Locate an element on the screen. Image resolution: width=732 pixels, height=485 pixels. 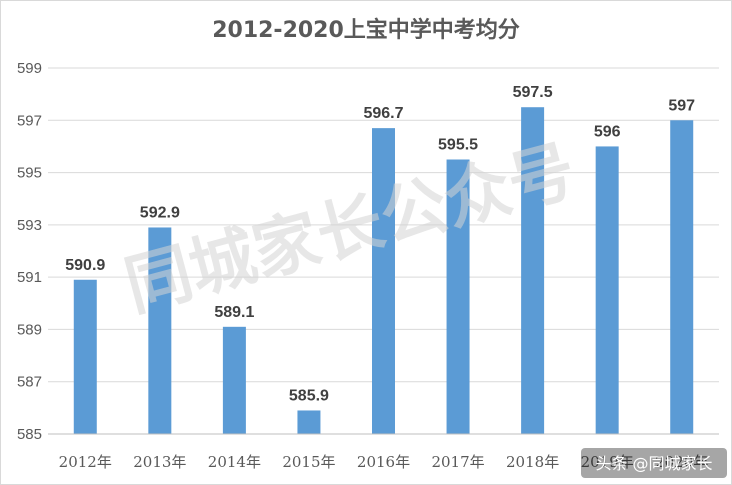
x-tick-label: 2019年 is located at coordinates (607, 462).